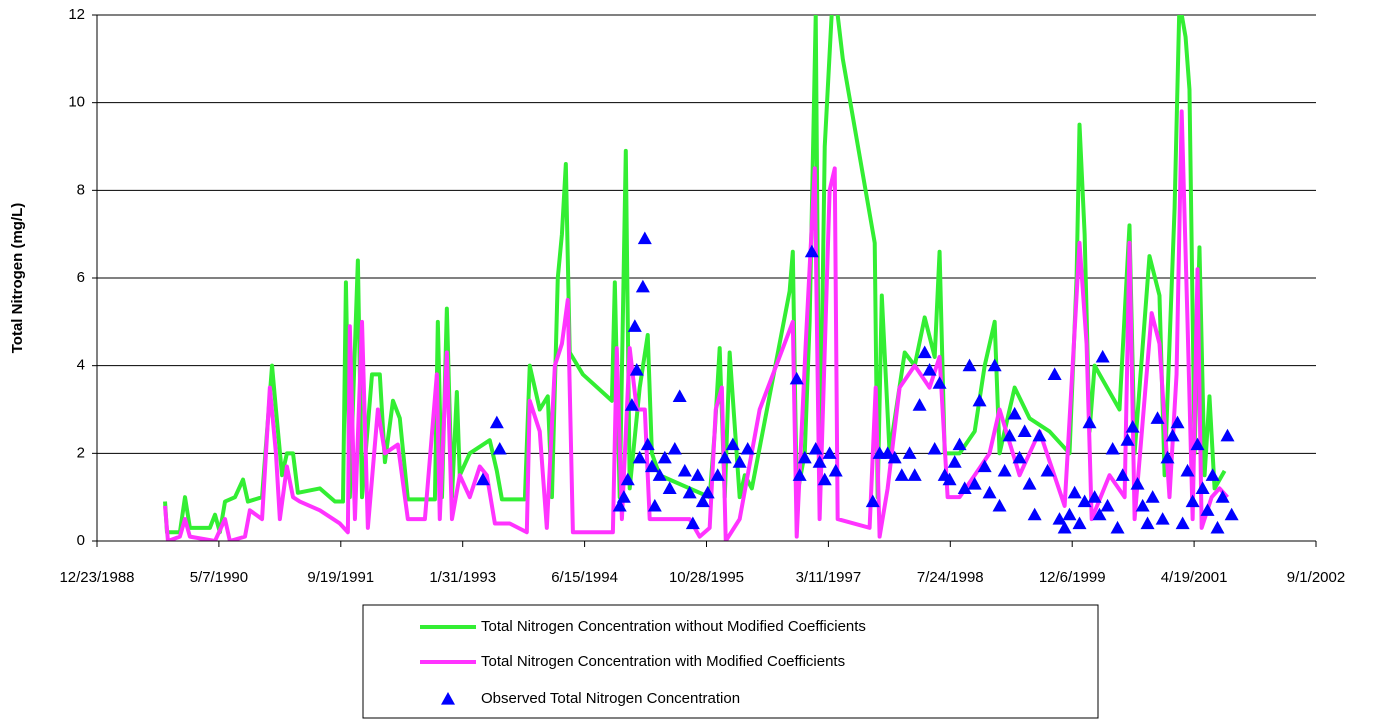 This screenshot has height=721, width=1376. What do you see at coordinates (1194, 577) in the screenshot?
I see `x-tick-label: 4/19/2001` at bounding box center [1194, 577].